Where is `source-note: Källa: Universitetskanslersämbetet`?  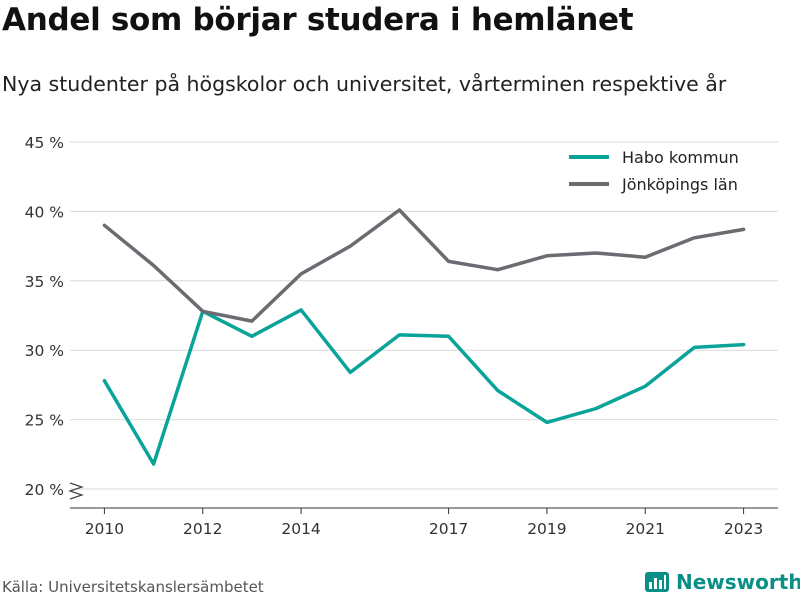 source-note: Källa: Universitetskanslersämbetet is located at coordinates (133, 587).